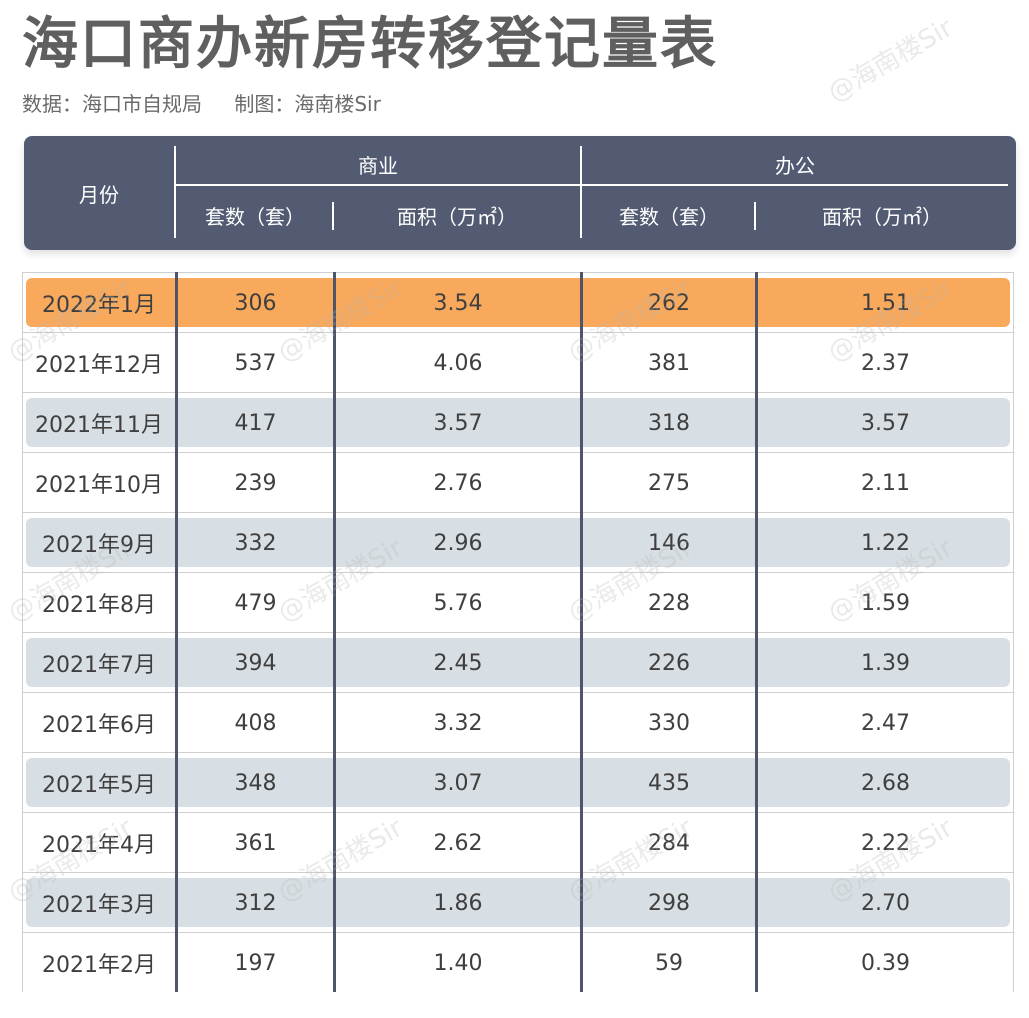 This screenshot has height=1018, width=1029. Describe the element at coordinates (99, 905) in the screenshot. I see `cell-month: 2021年3月` at that location.